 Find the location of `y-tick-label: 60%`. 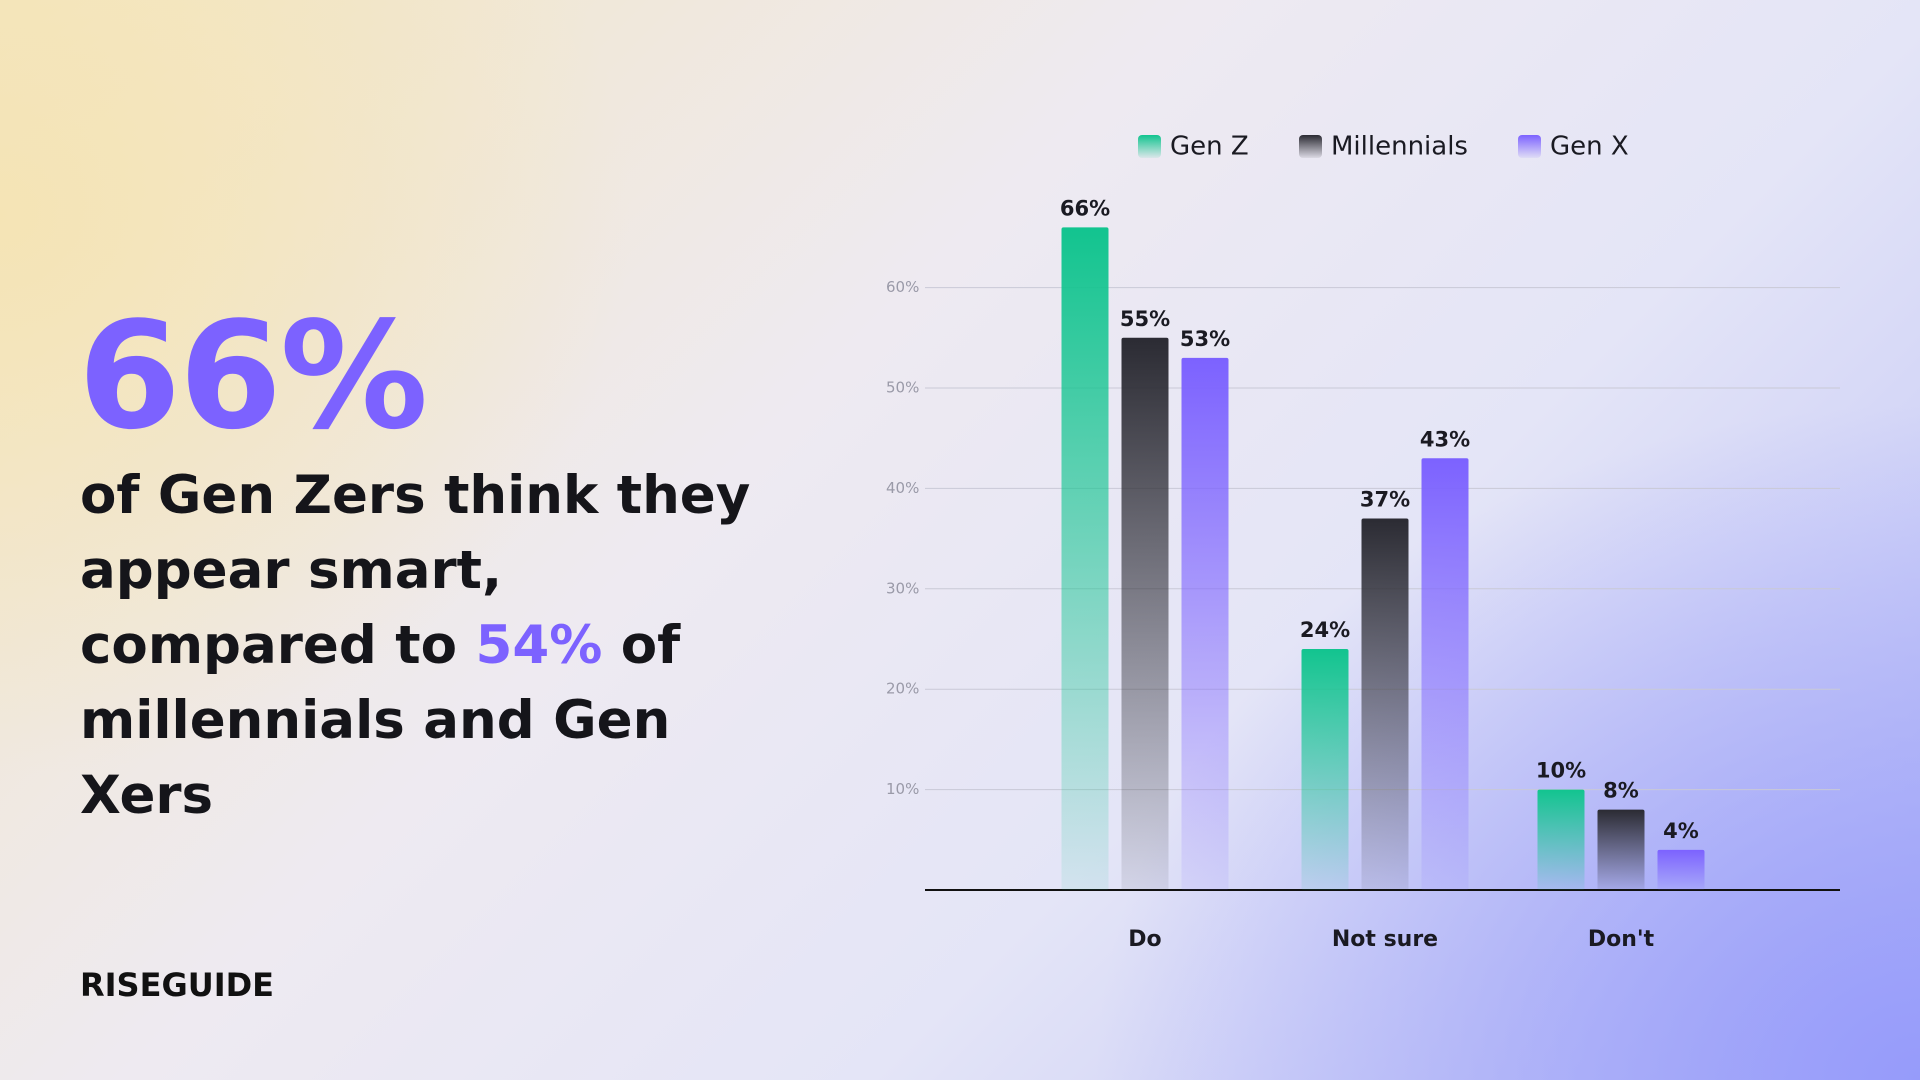

y-tick-label: 60% is located at coordinates (902, 287).